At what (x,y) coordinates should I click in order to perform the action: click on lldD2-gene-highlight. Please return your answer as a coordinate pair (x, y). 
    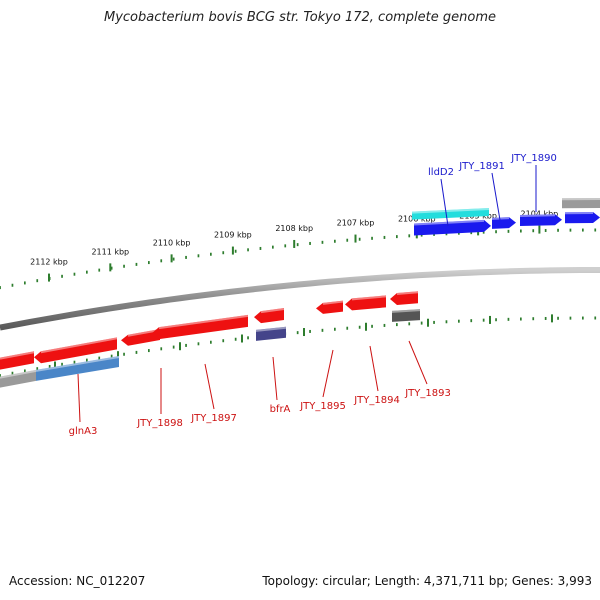
    Looking at the image, I should click on (449, 222).